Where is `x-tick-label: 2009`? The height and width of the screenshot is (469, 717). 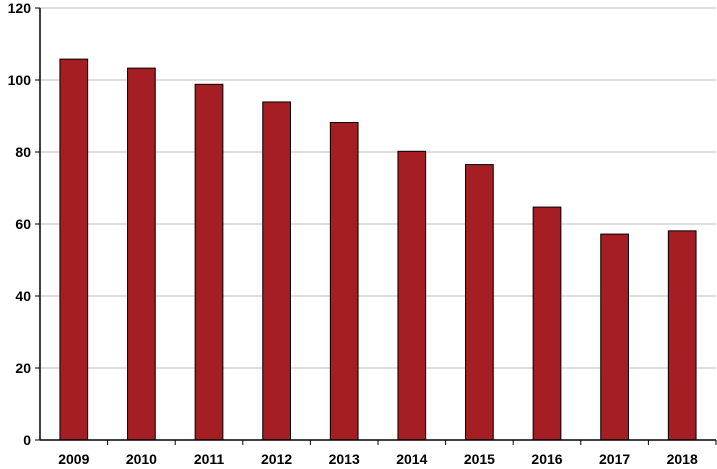
x-tick-label: 2009 is located at coordinates (73, 459).